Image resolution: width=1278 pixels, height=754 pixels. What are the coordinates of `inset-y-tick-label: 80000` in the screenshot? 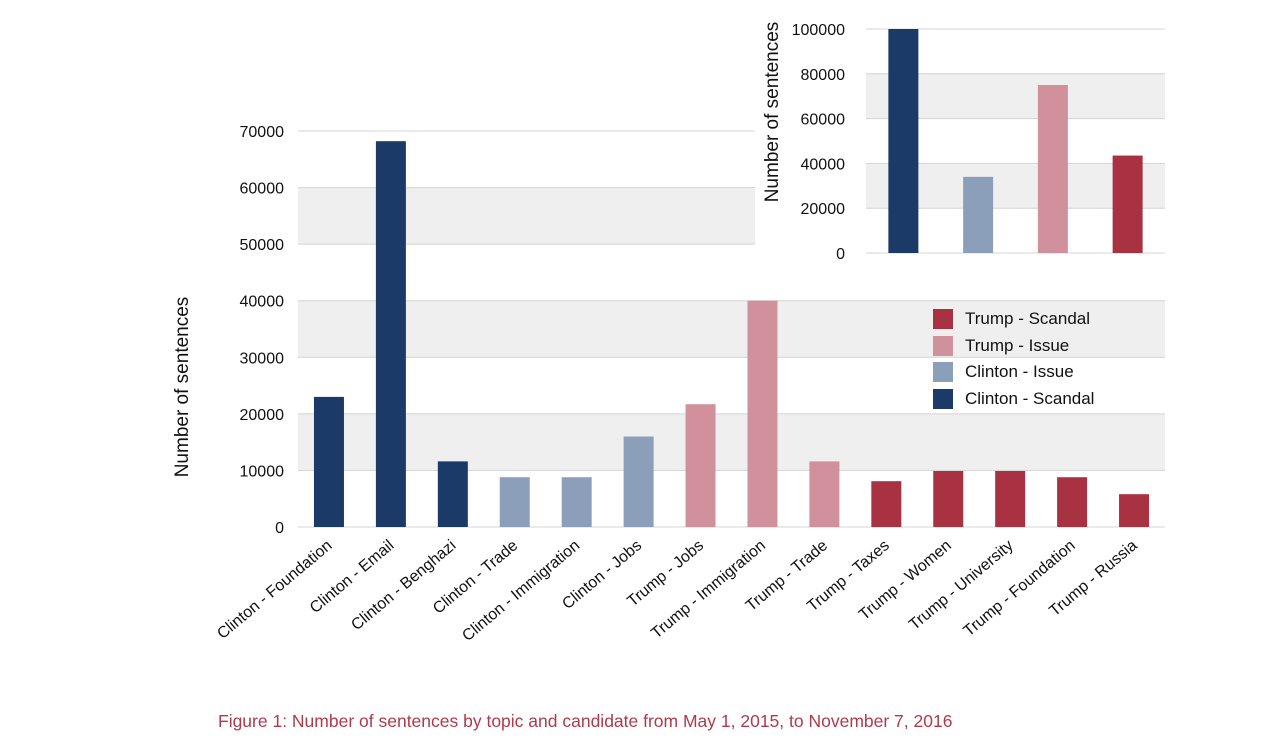 It's located at (823, 75).